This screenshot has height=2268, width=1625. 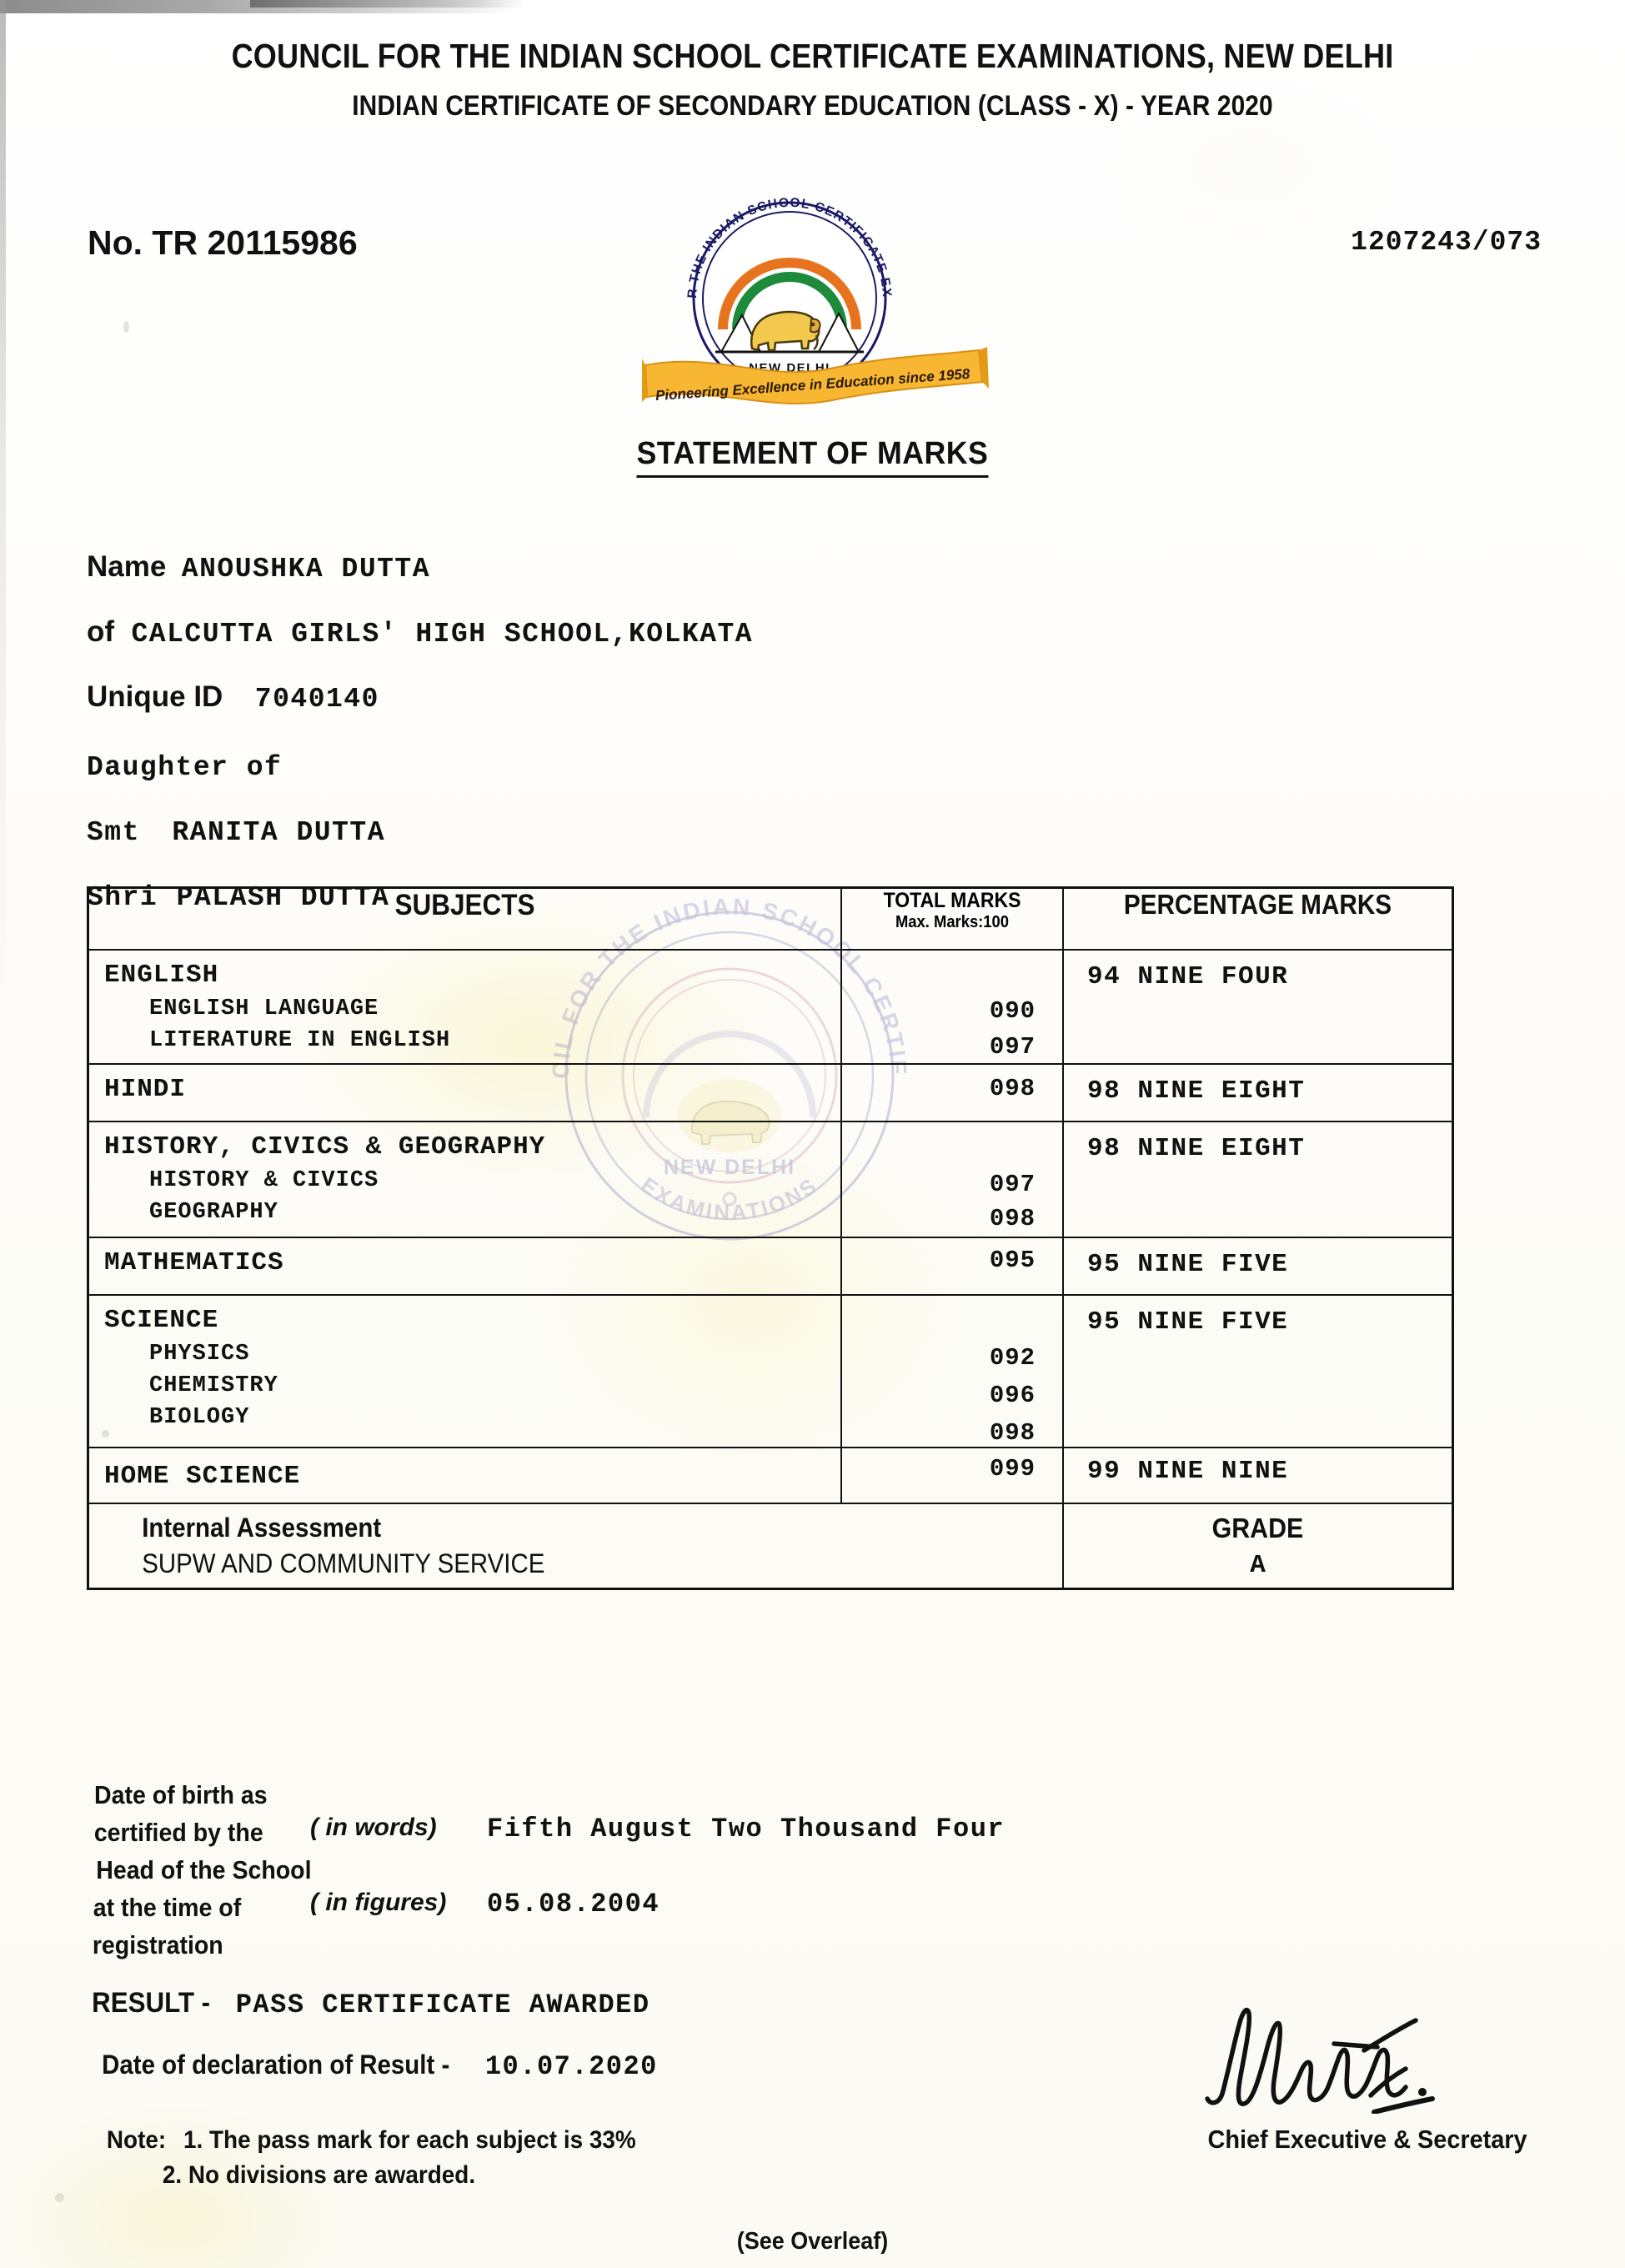 I want to click on subject-component-name: BIOLOGY, so click(x=199, y=1417).